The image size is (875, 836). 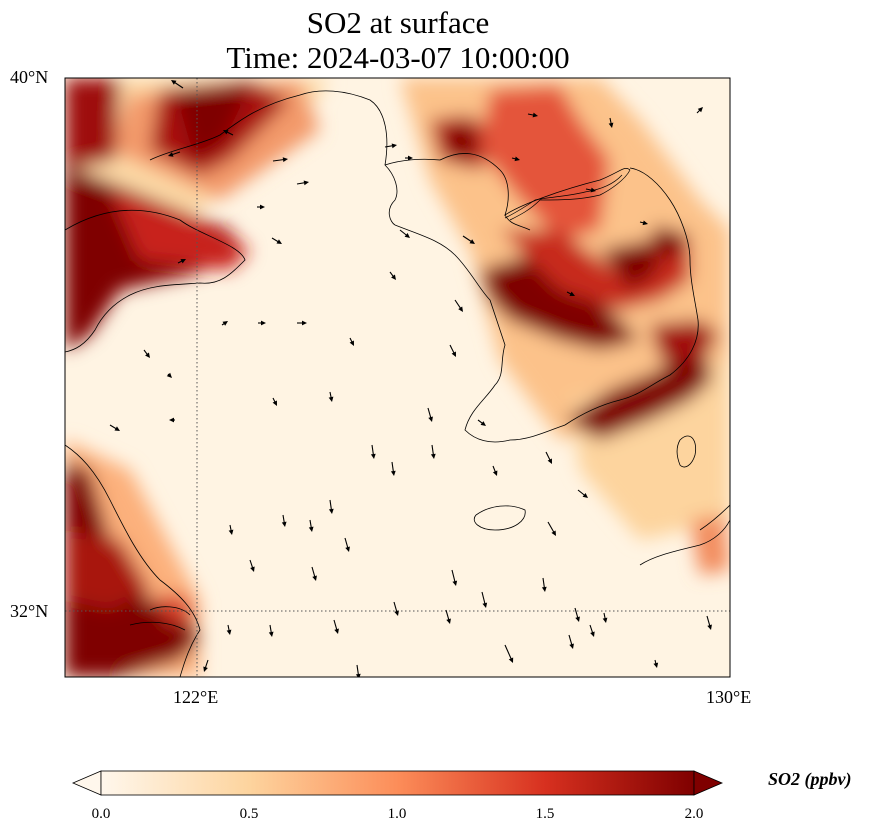 I want to click on lat-label-32: 32°N, so click(x=29, y=611).